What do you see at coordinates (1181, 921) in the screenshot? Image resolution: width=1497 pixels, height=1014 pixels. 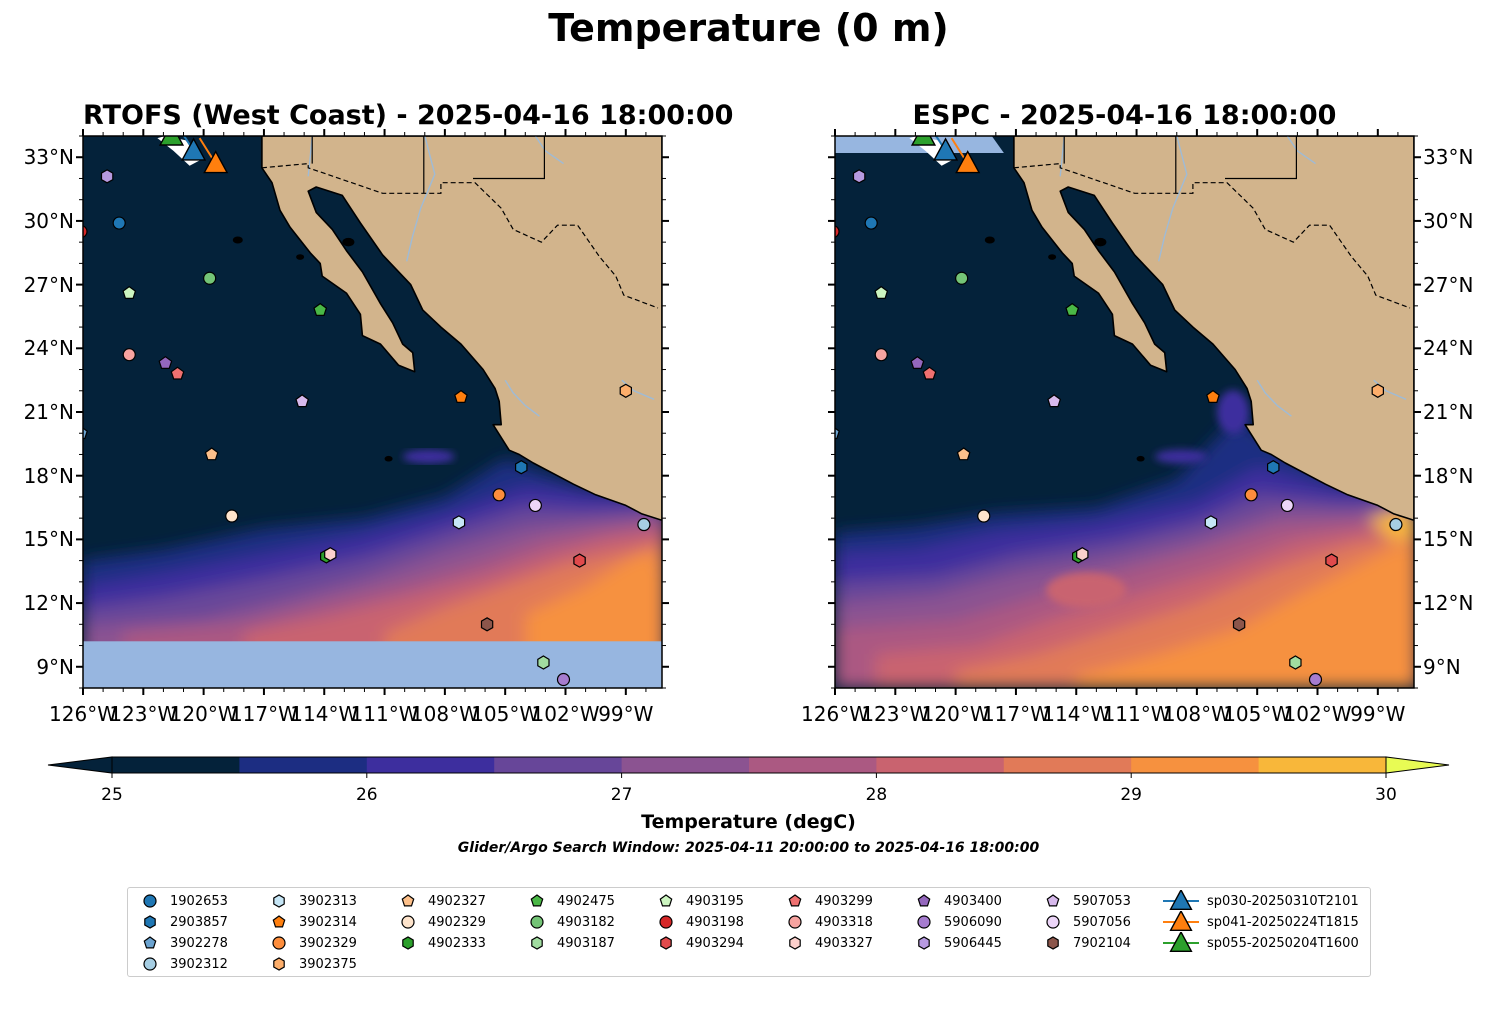 I see `legend-glider-triangle` at bounding box center [1181, 921].